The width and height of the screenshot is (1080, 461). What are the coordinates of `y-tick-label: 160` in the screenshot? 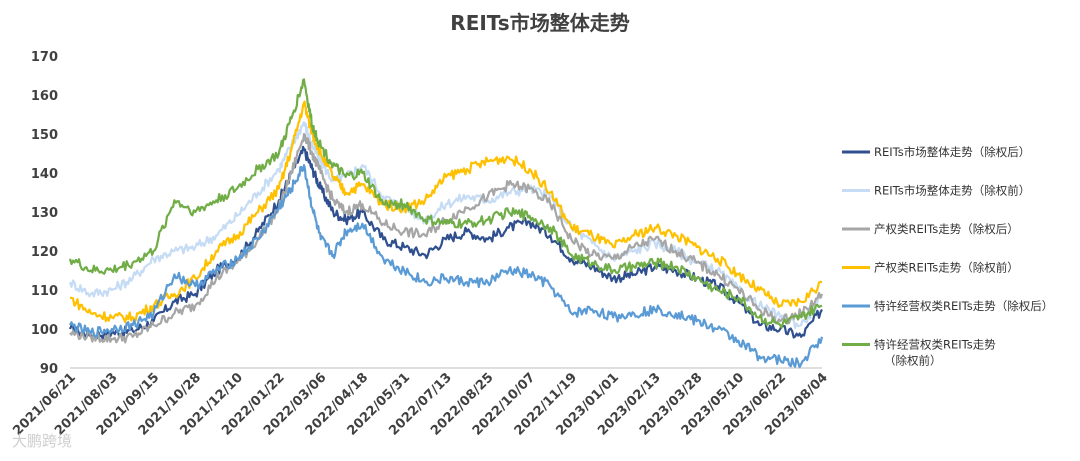 It's located at (44, 96).